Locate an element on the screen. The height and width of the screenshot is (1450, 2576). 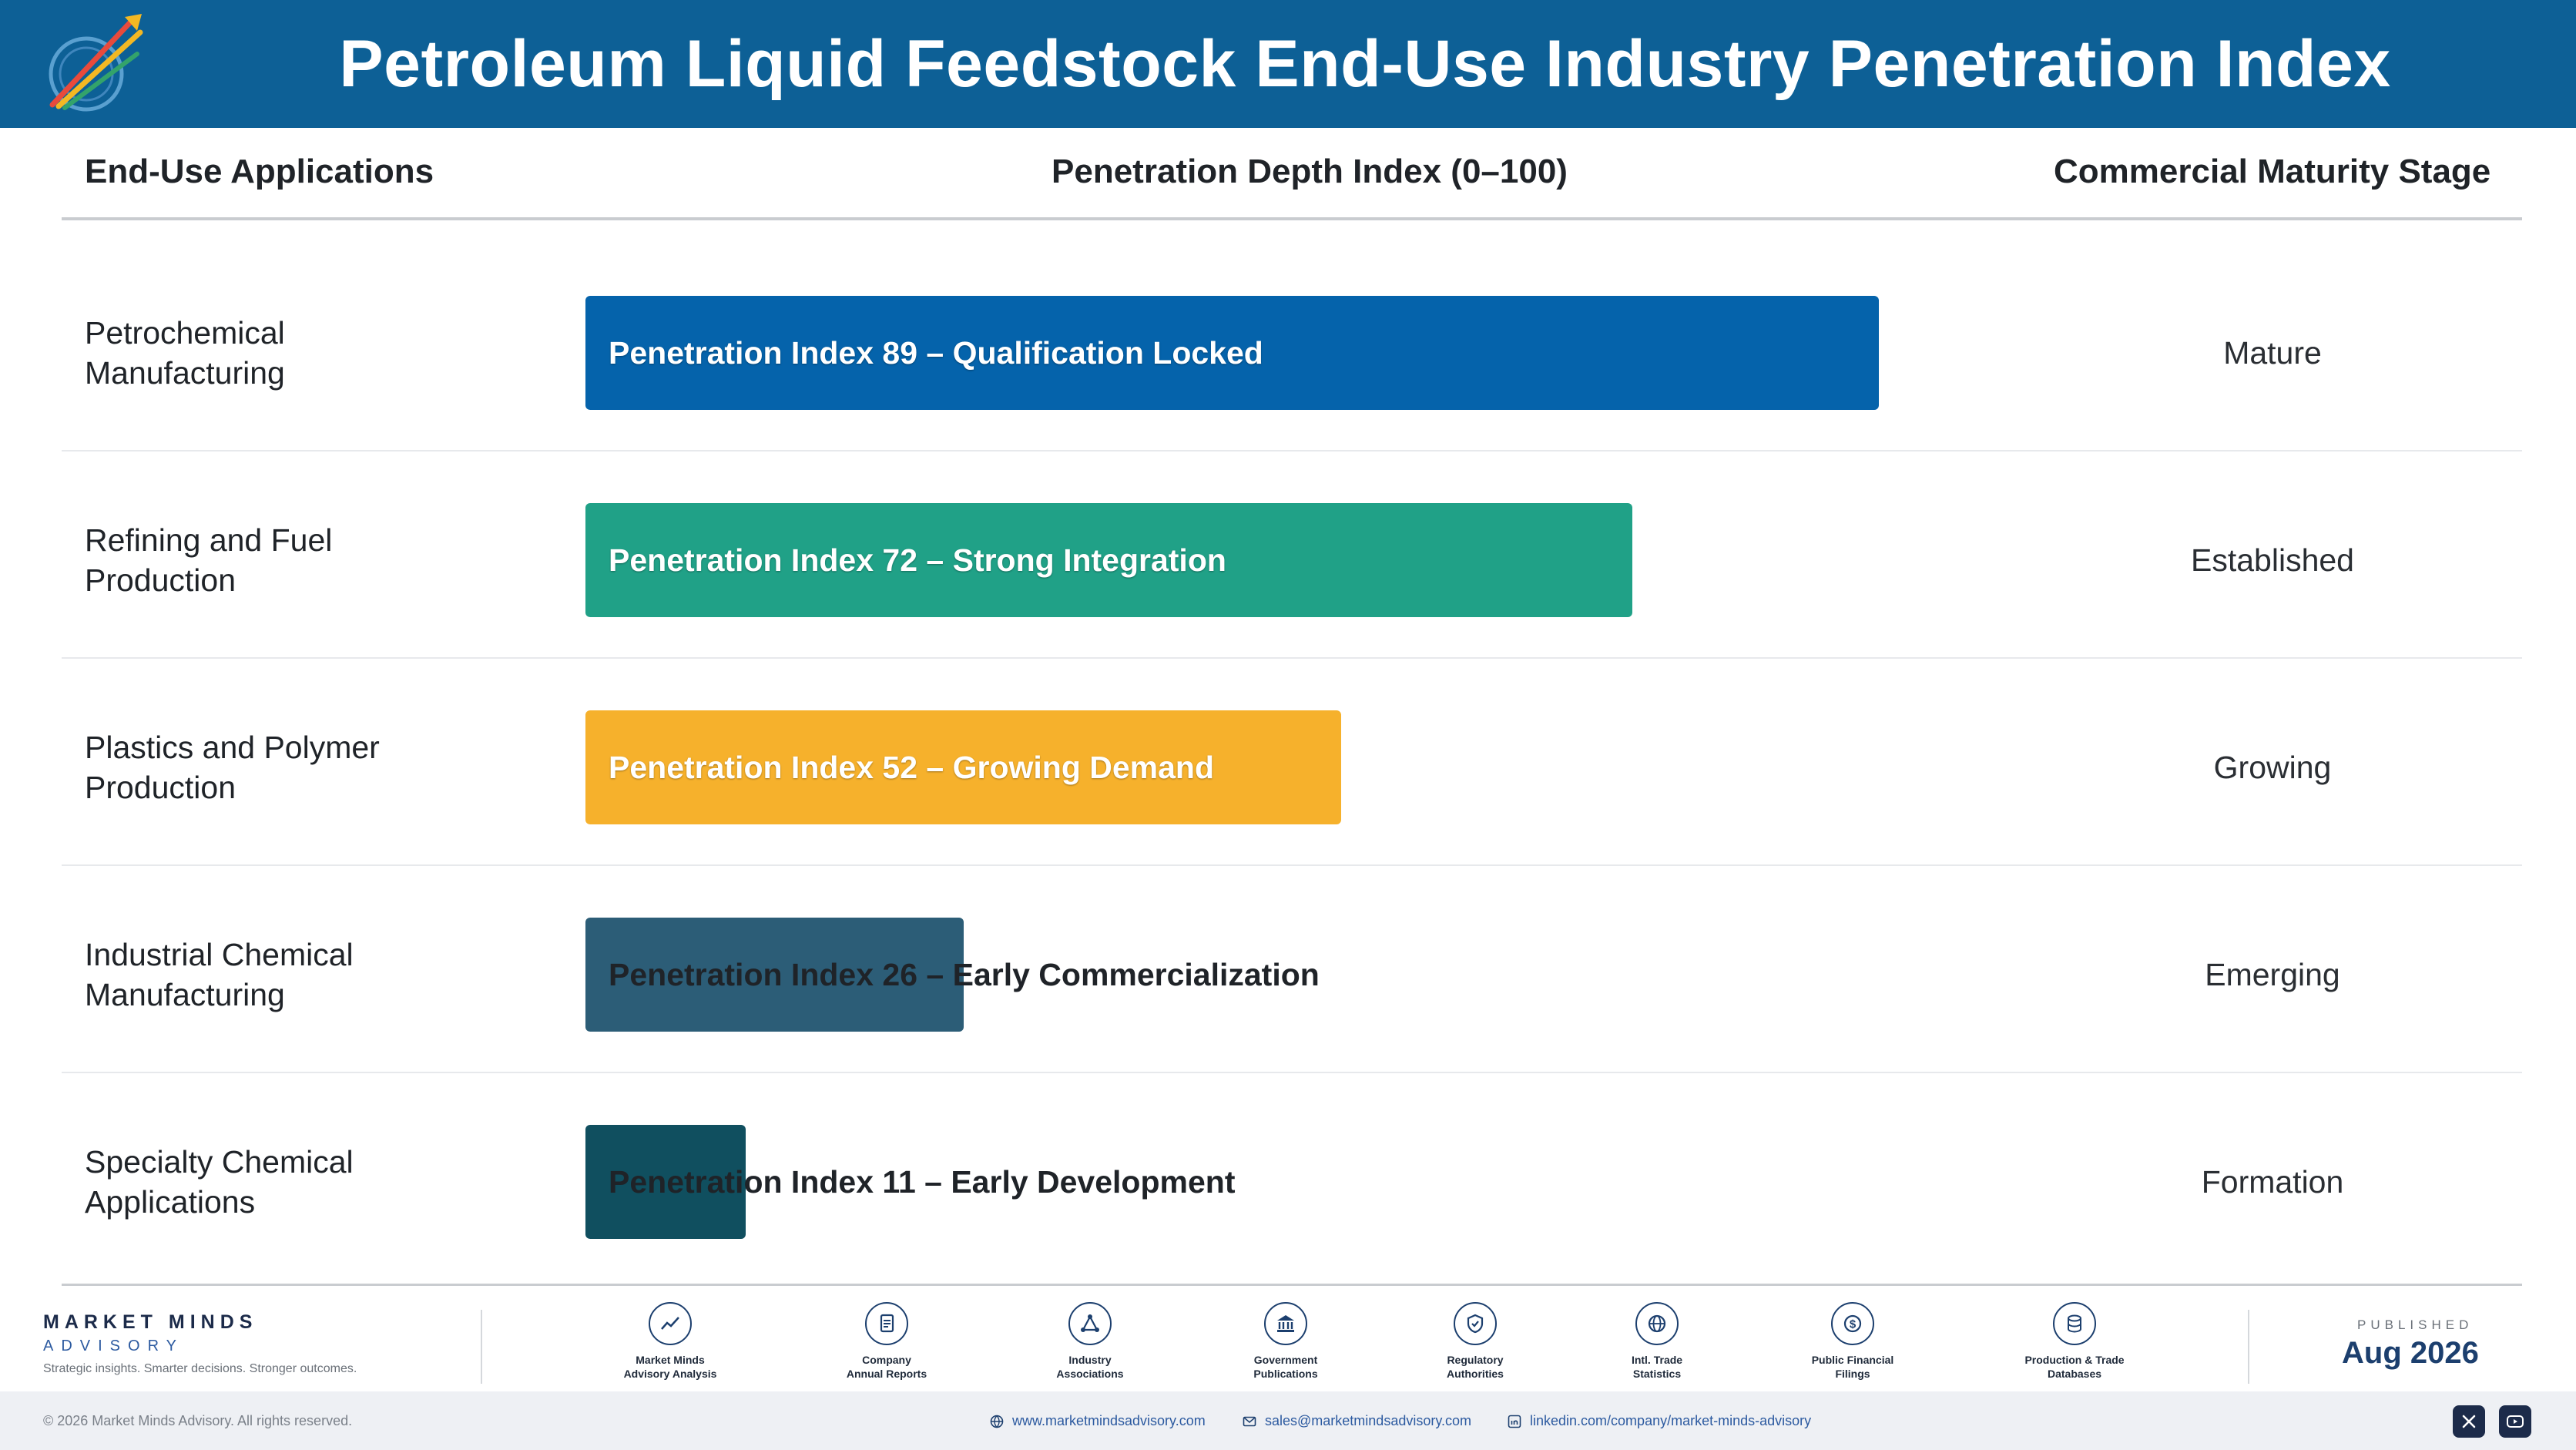
bar-data-label: Penetration Index 11 – Early Development is located at coordinates (922, 1181).